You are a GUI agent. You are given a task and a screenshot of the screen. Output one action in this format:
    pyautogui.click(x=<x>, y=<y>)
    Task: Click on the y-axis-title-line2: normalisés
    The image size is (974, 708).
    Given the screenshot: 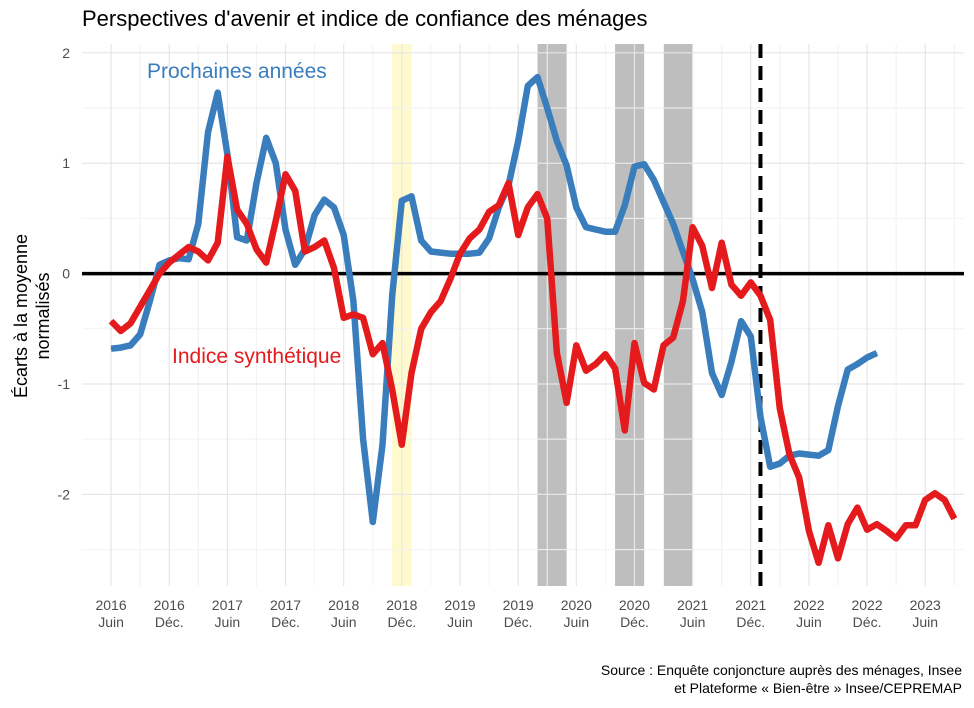 What is the action you would take?
    pyautogui.click(x=43, y=316)
    